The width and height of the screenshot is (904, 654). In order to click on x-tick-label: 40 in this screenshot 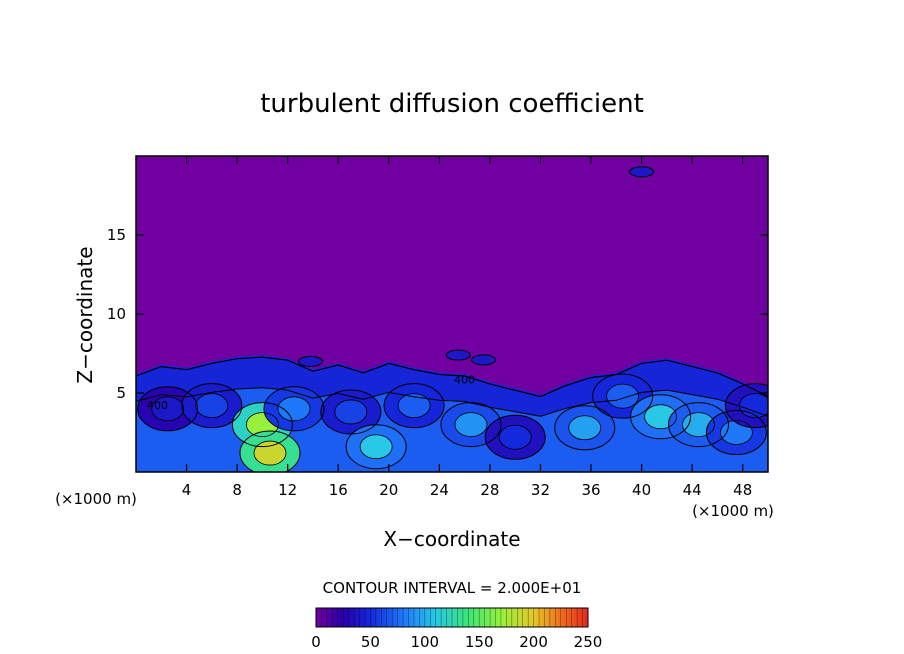, I will do `click(641, 490)`.